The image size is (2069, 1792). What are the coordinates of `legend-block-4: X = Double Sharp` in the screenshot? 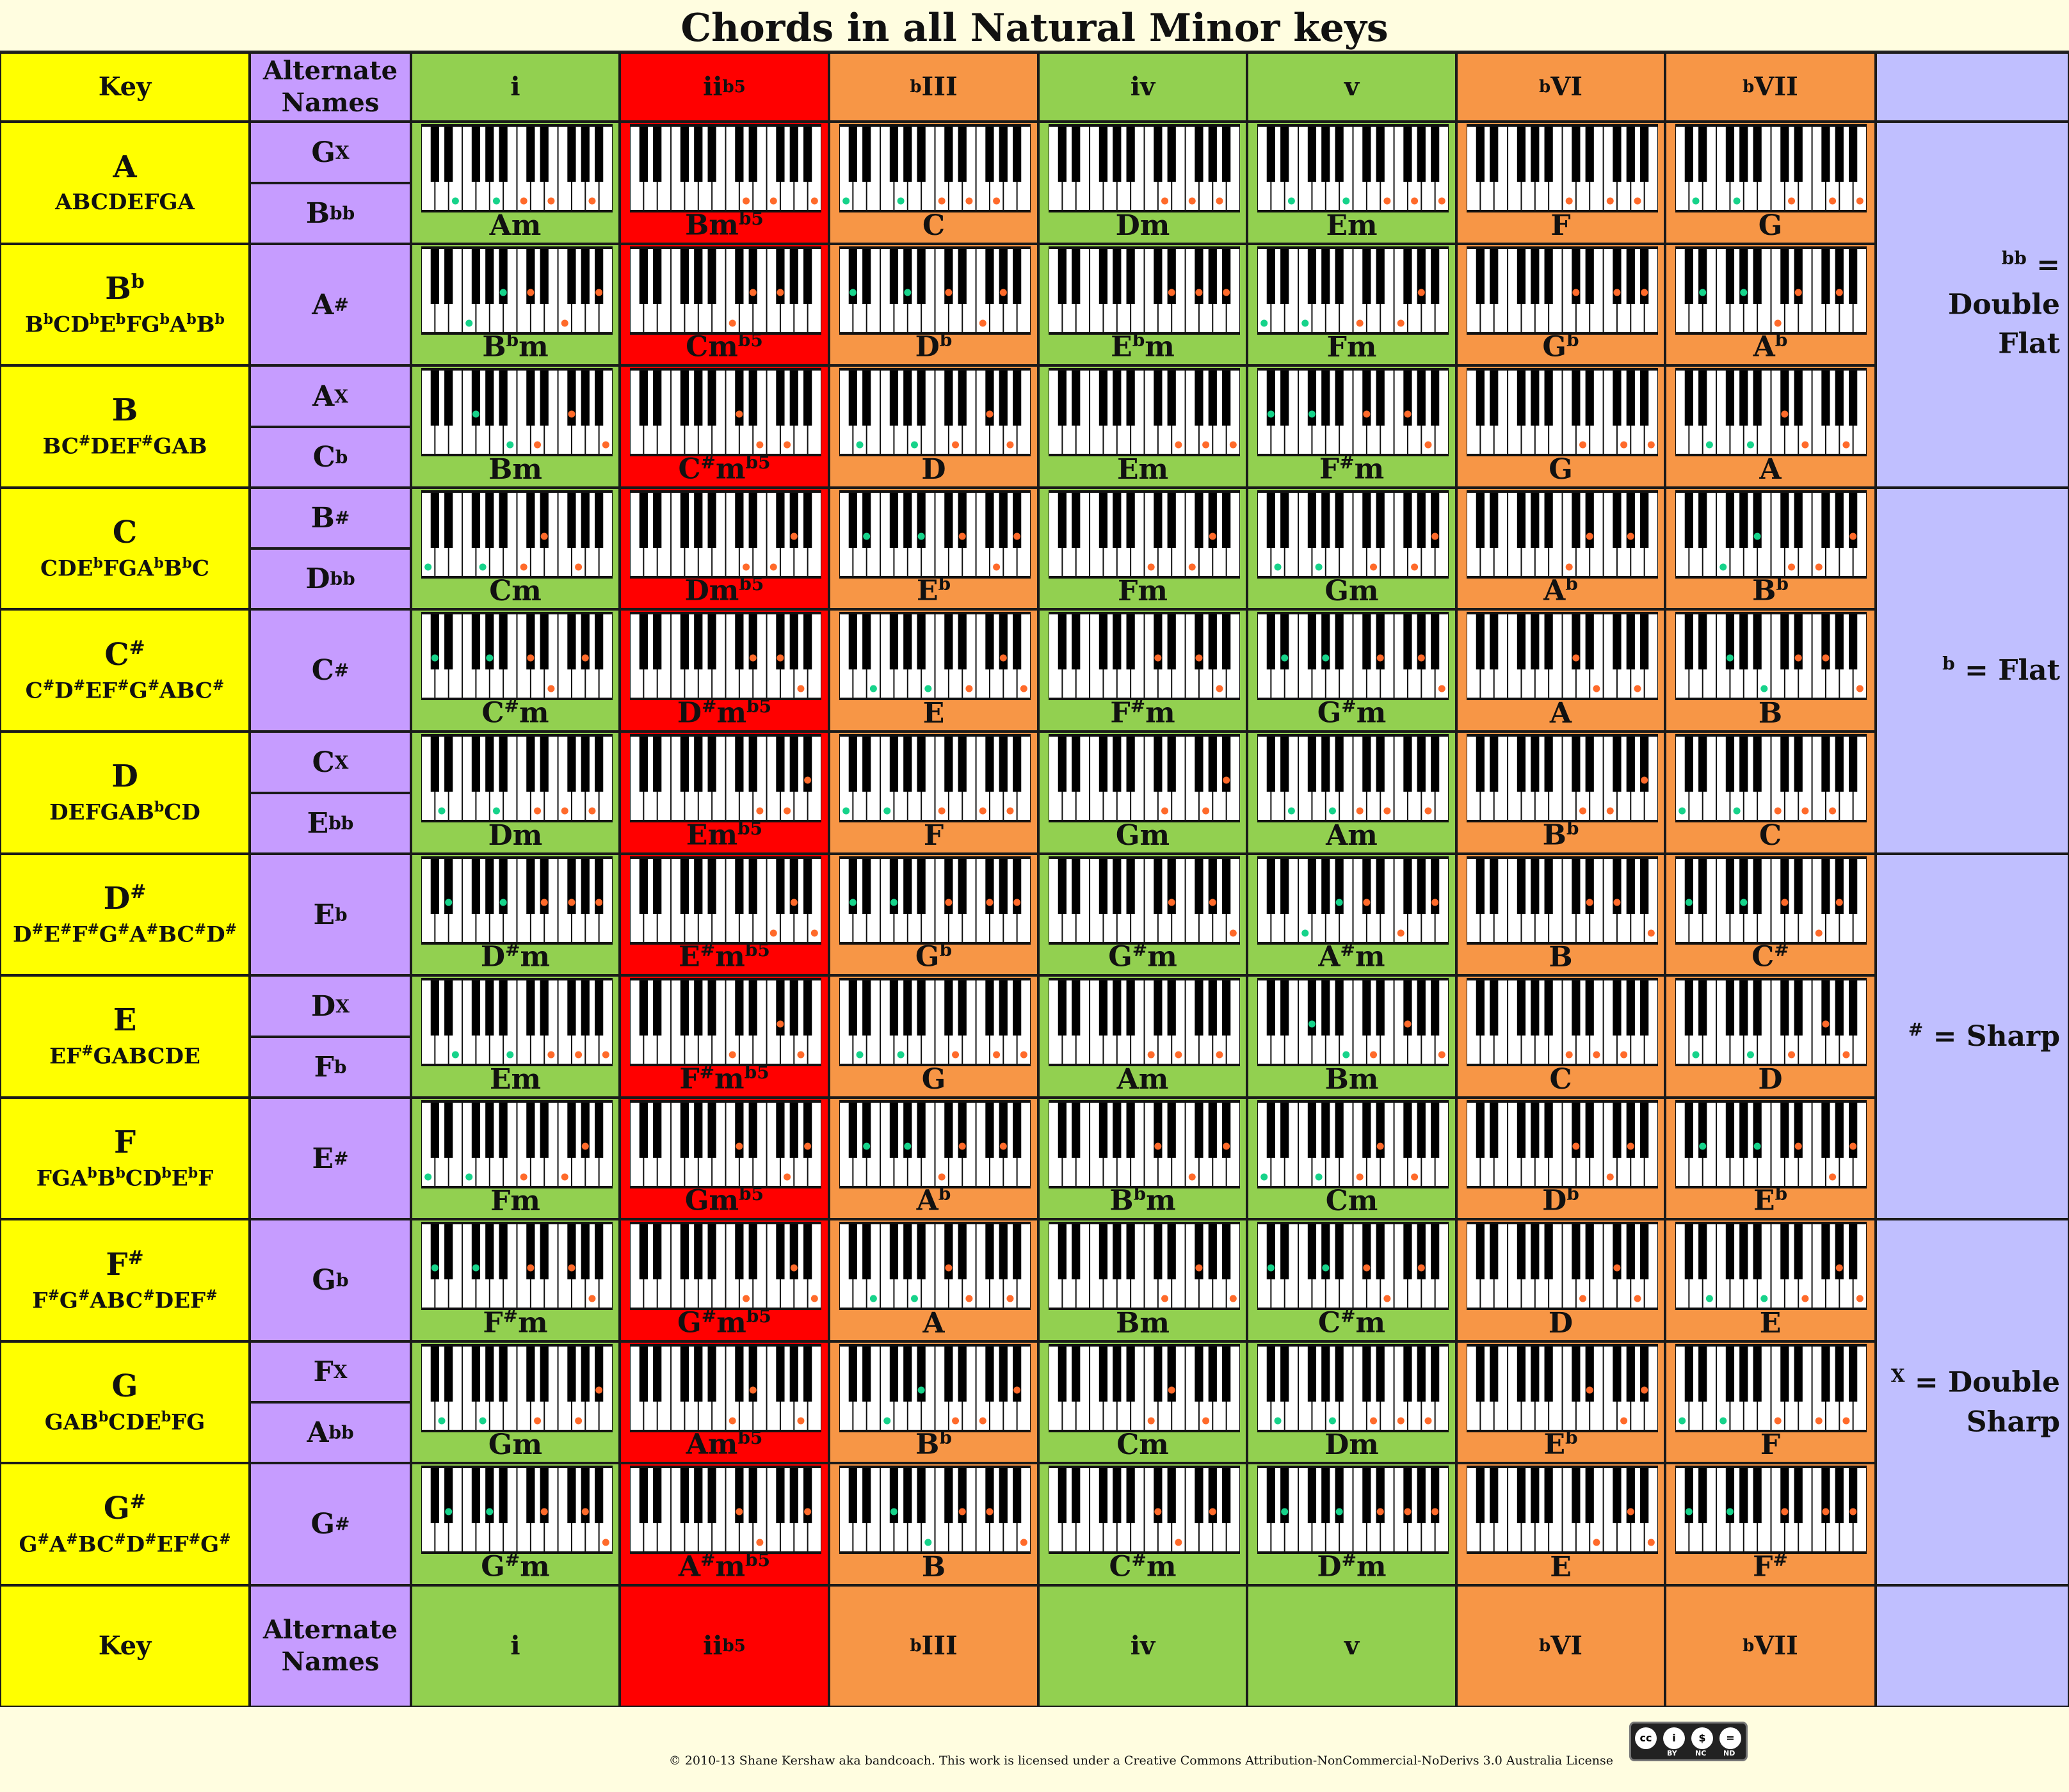 It's located at (1973, 1402).